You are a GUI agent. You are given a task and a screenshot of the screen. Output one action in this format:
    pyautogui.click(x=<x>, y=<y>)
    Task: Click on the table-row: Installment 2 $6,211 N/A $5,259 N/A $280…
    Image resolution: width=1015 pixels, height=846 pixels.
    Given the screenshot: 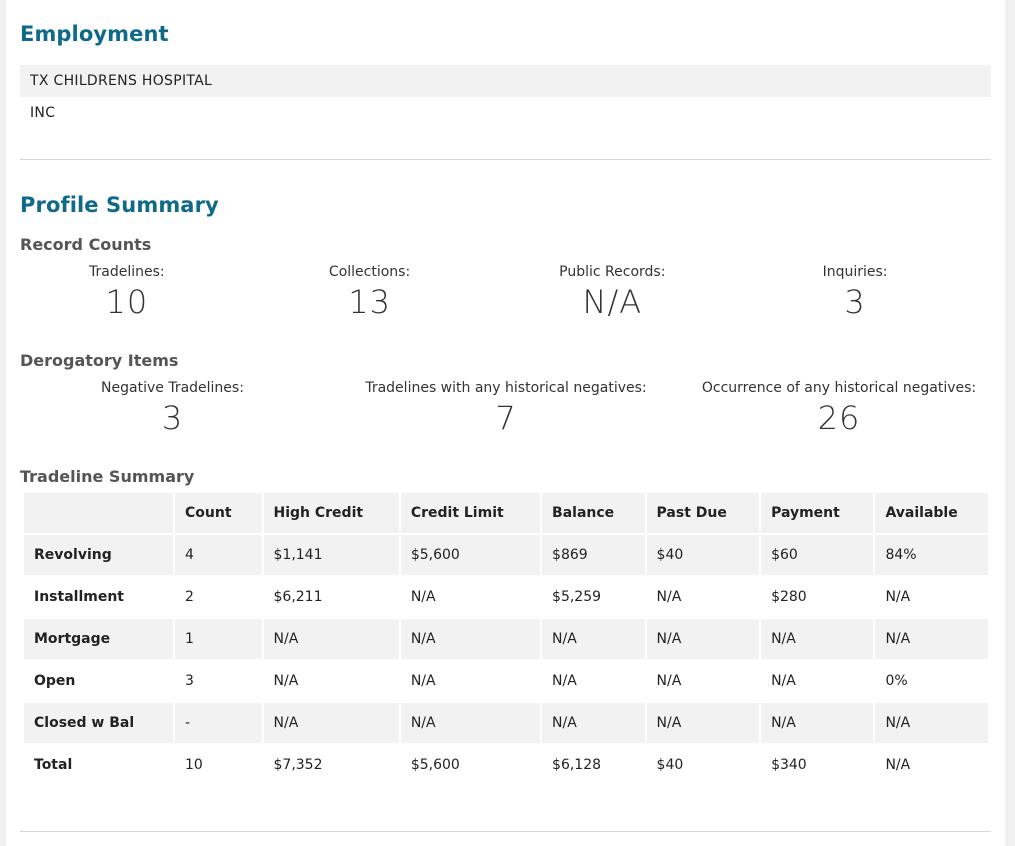 What is the action you would take?
    pyautogui.click(x=506, y=597)
    